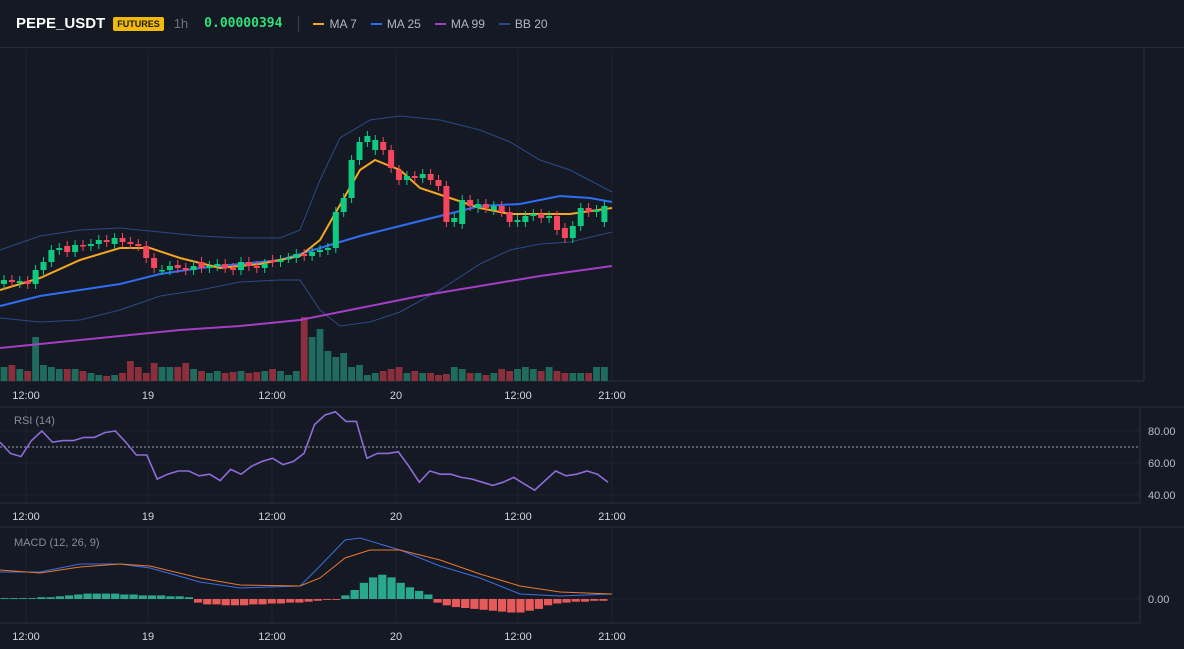 The image size is (1184, 649). I want to click on interval-selector: 1h, so click(181, 23).